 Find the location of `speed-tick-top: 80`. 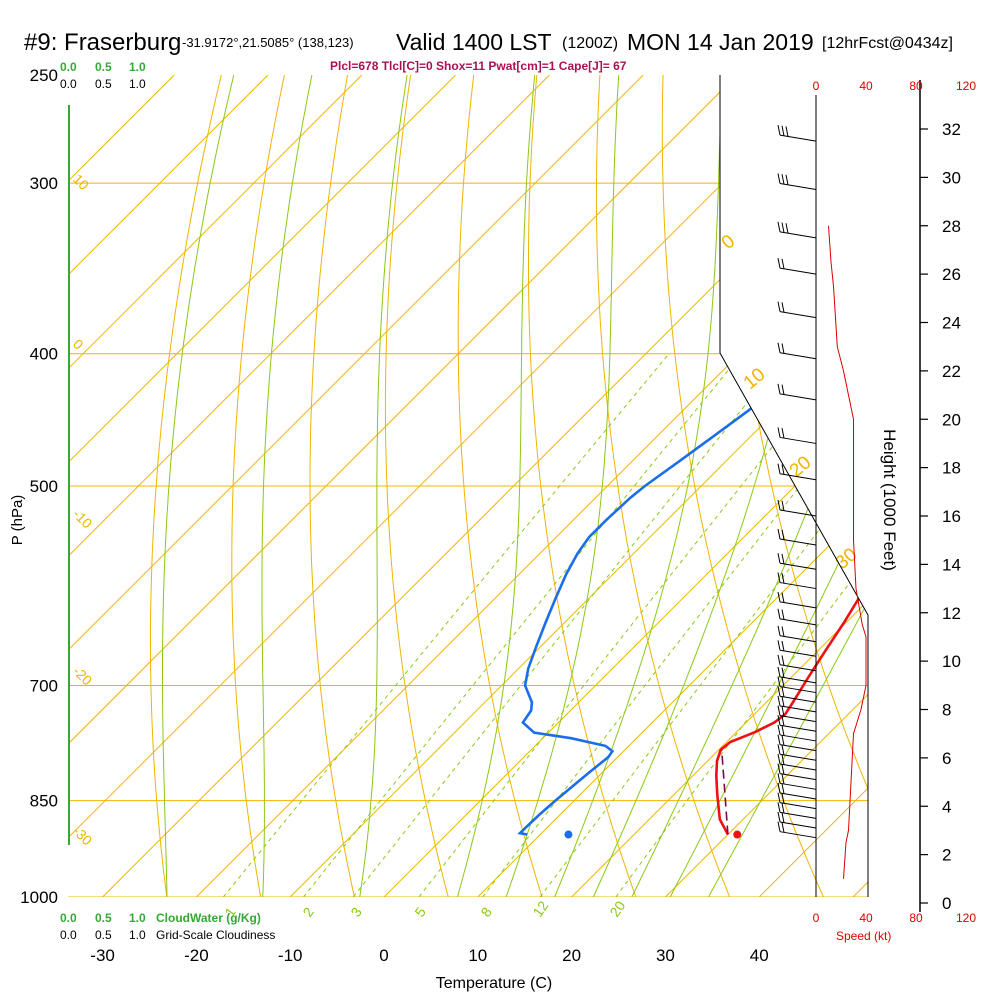

speed-tick-top: 80 is located at coordinates (916, 86).